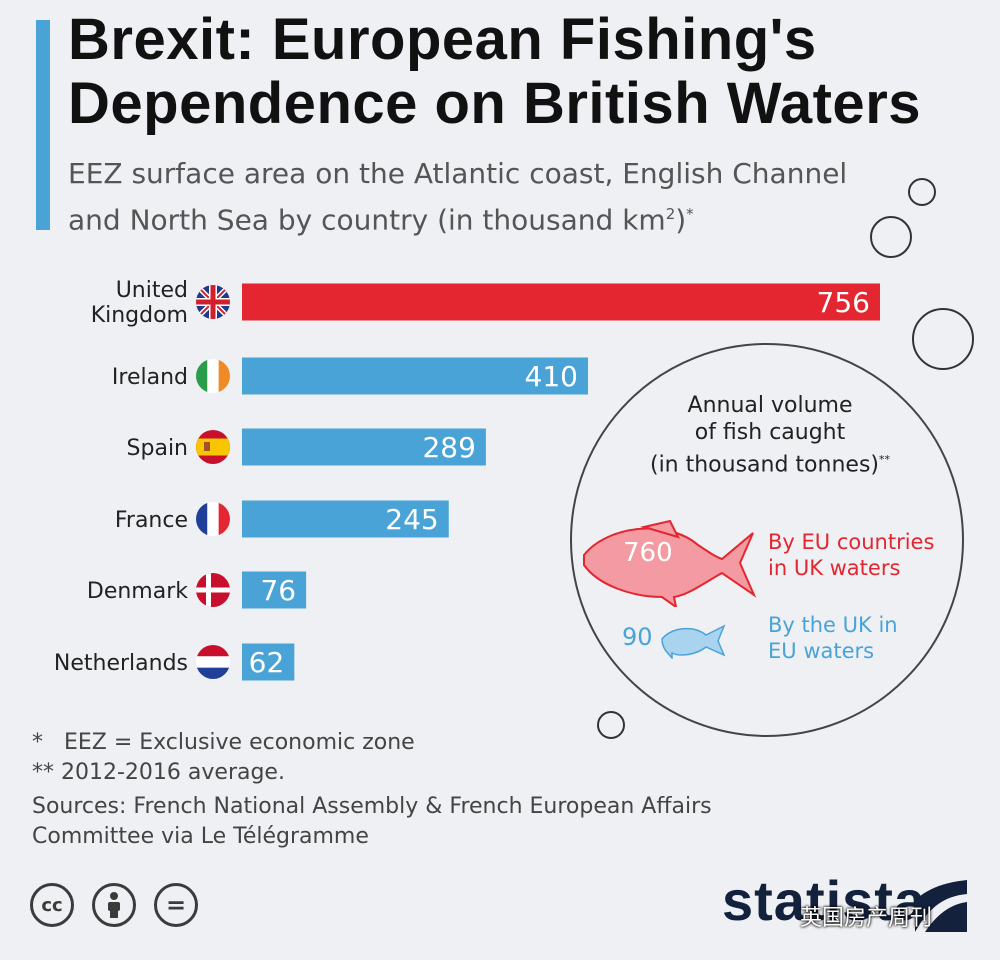 The width and height of the screenshot is (1000, 960). I want to click on category-label: Spain, so click(157, 448).